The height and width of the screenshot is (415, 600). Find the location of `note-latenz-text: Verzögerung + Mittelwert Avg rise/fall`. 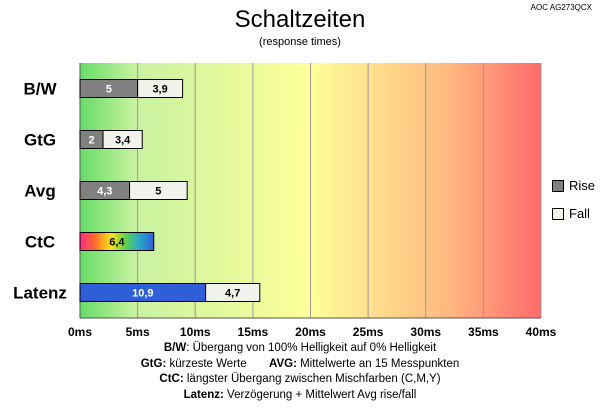

note-latenz-text: Verzögerung + Mittelwert Avg rise/fall is located at coordinates (320, 394).